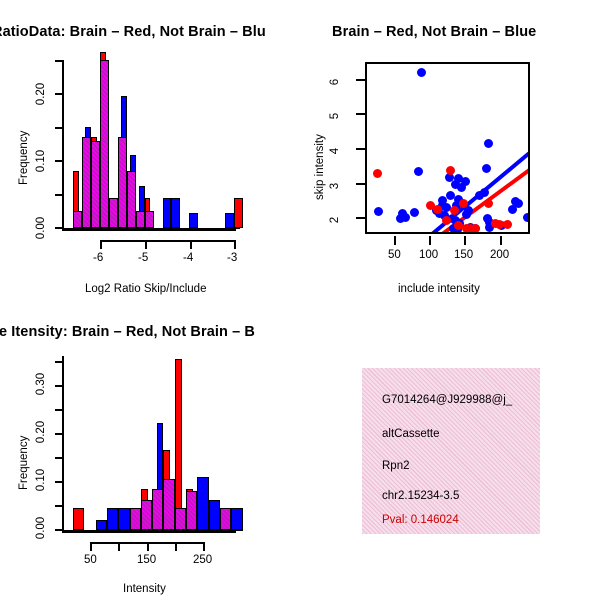  What do you see at coordinates (235, 244) in the screenshot?
I see `x-tickmark--3` at bounding box center [235, 244].